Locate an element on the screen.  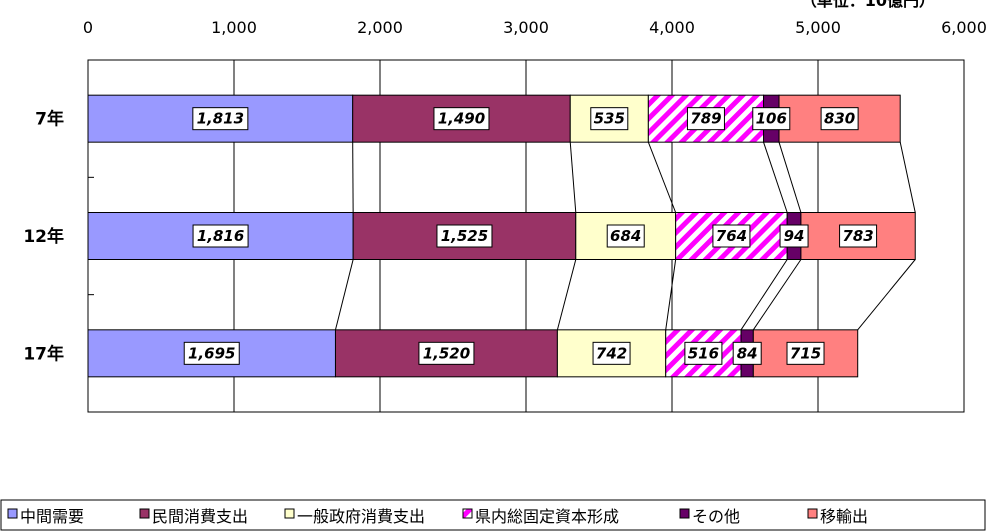
legend-box is located at coordinates (493, 515).